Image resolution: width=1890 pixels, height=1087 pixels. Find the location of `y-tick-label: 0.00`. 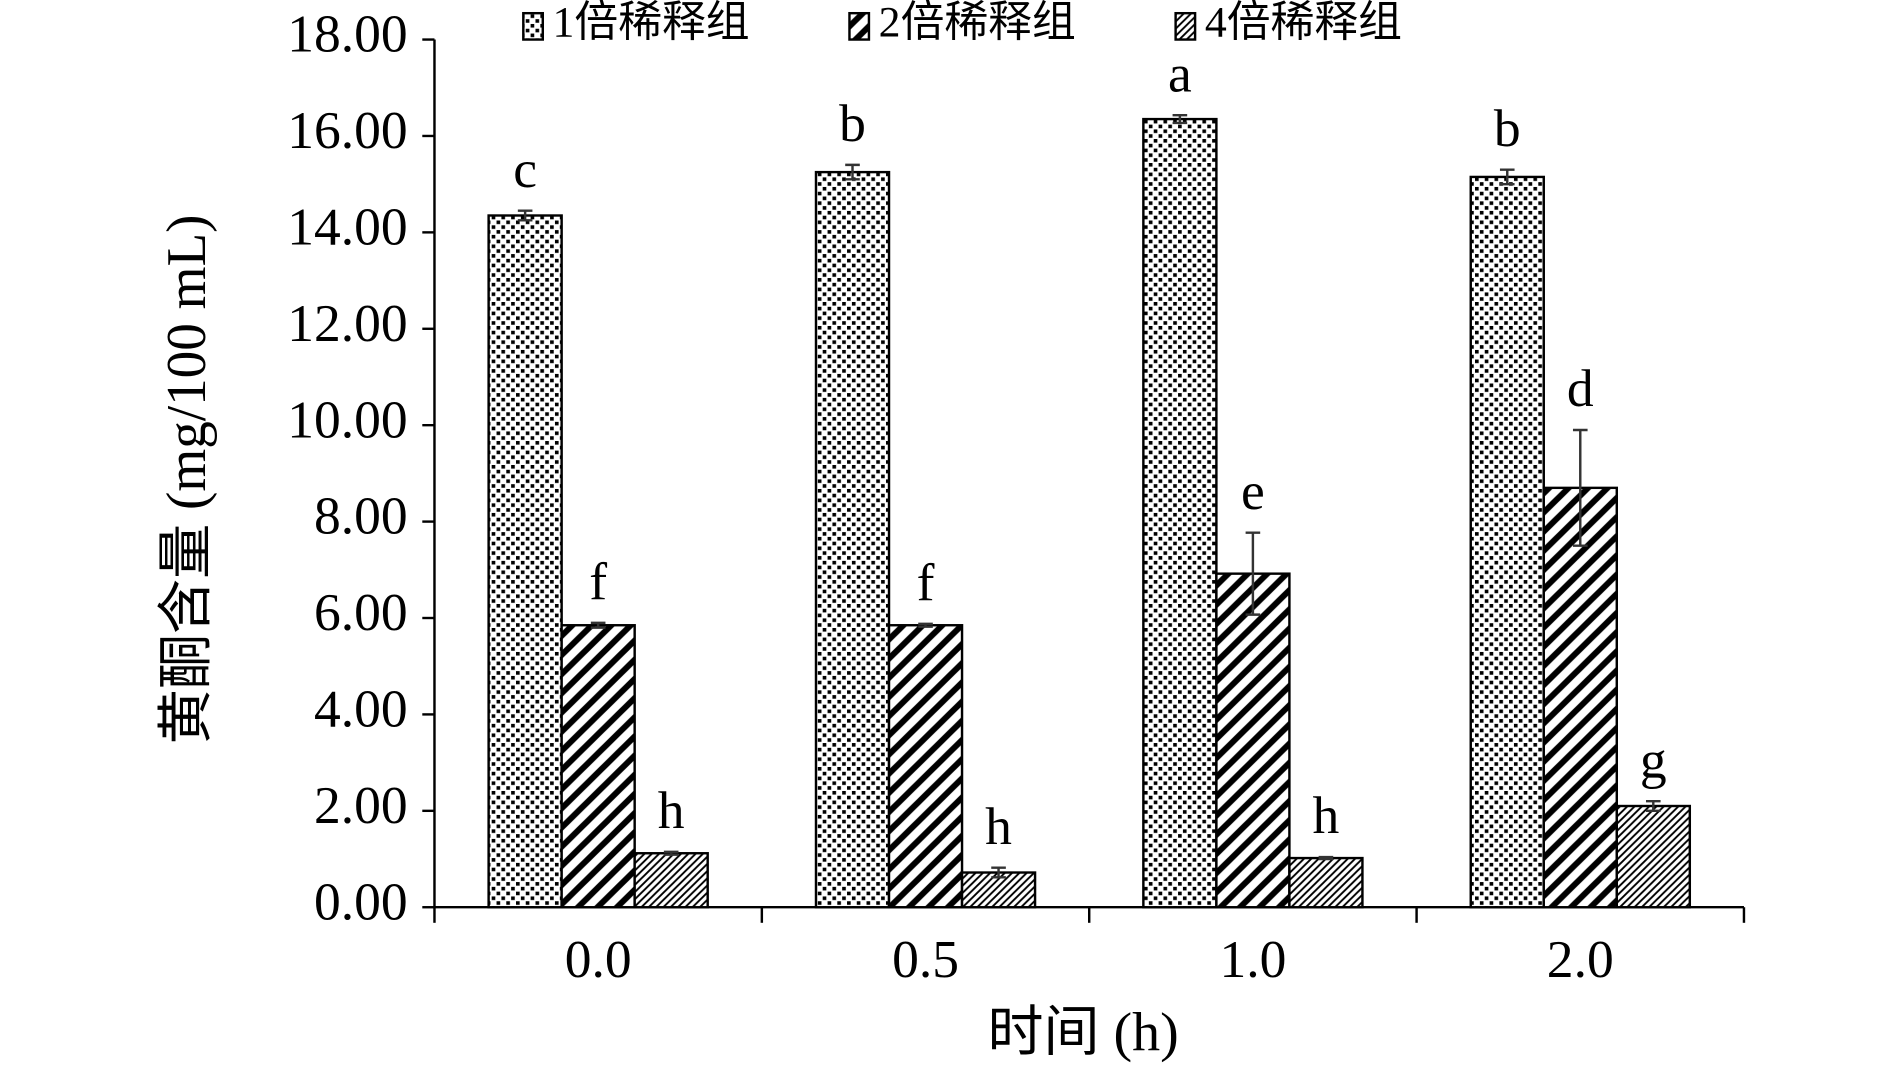

y-tick-label: 0.00 is located at coordinates (361, 903).